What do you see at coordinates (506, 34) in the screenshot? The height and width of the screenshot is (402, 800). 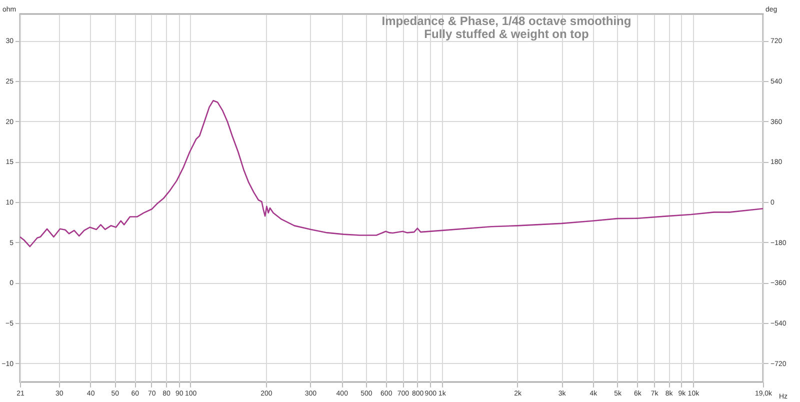 I see `text: Fully stuffed & weight on top` at bounding box center [506, 34].